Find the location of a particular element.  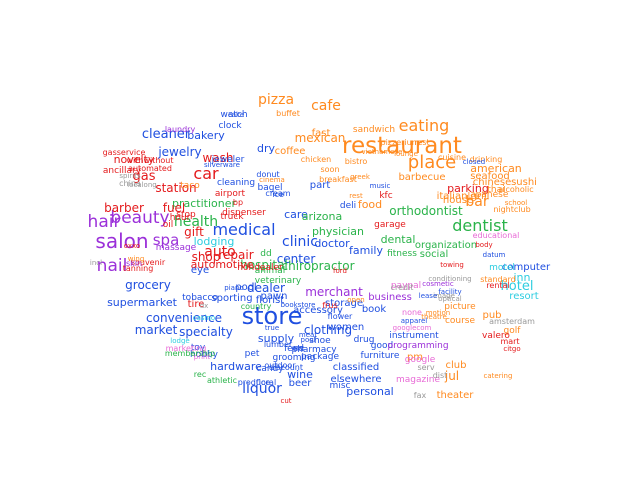

cloud-word: amsterdam is located at coordinates (512, 322).